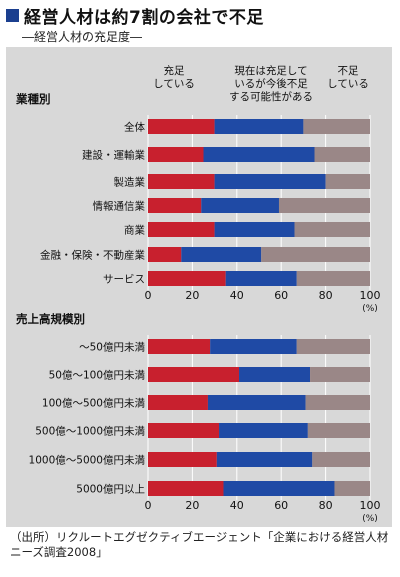  I want to click on legend-label-3-line-2: している, so click(348, 84).